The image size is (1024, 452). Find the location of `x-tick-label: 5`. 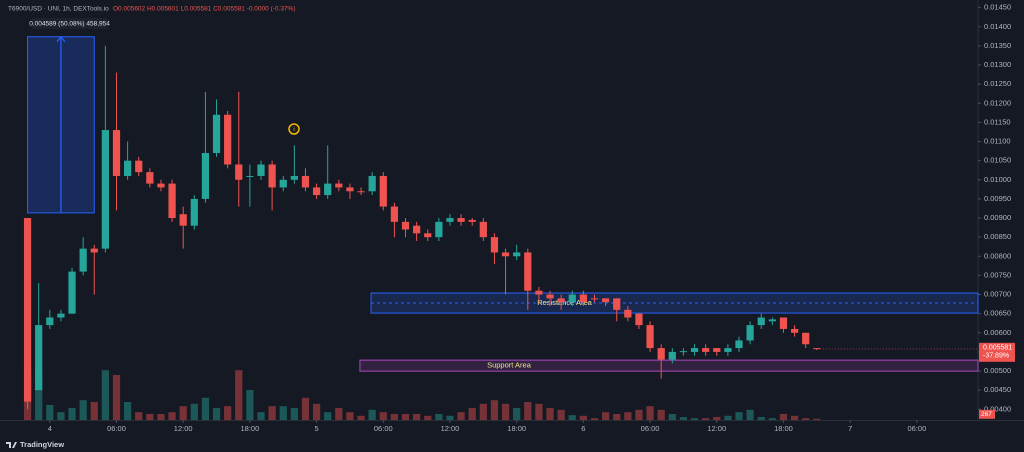

x-tick-label: 5 is located at coordinates (317, 428).